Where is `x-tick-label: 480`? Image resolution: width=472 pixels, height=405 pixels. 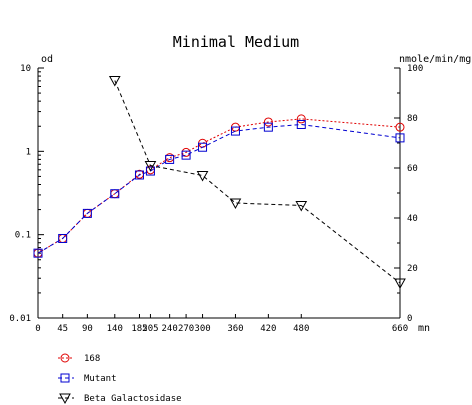 x-tick-label: 480 is located at coordinates (301, 329).